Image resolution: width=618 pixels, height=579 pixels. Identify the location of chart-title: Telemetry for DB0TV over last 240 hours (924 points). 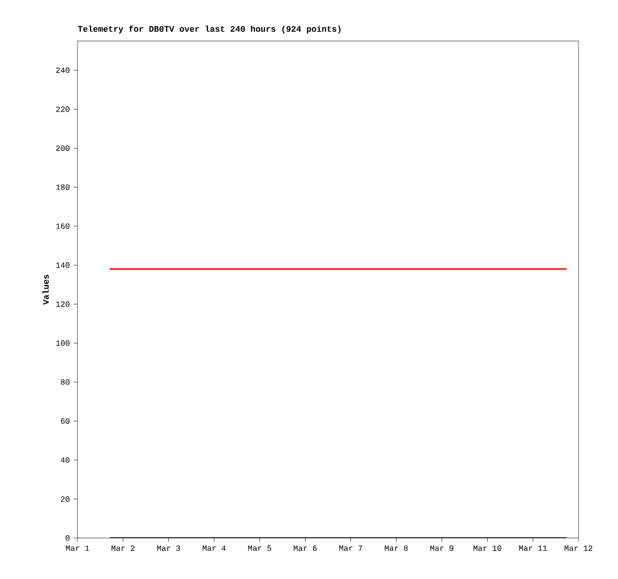
(209, 29).